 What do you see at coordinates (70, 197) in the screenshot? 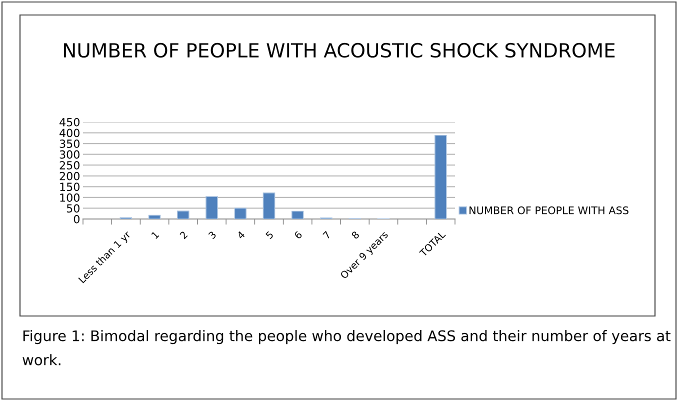
I see `y-tick-label: 100` at bounding box center [70, 197].